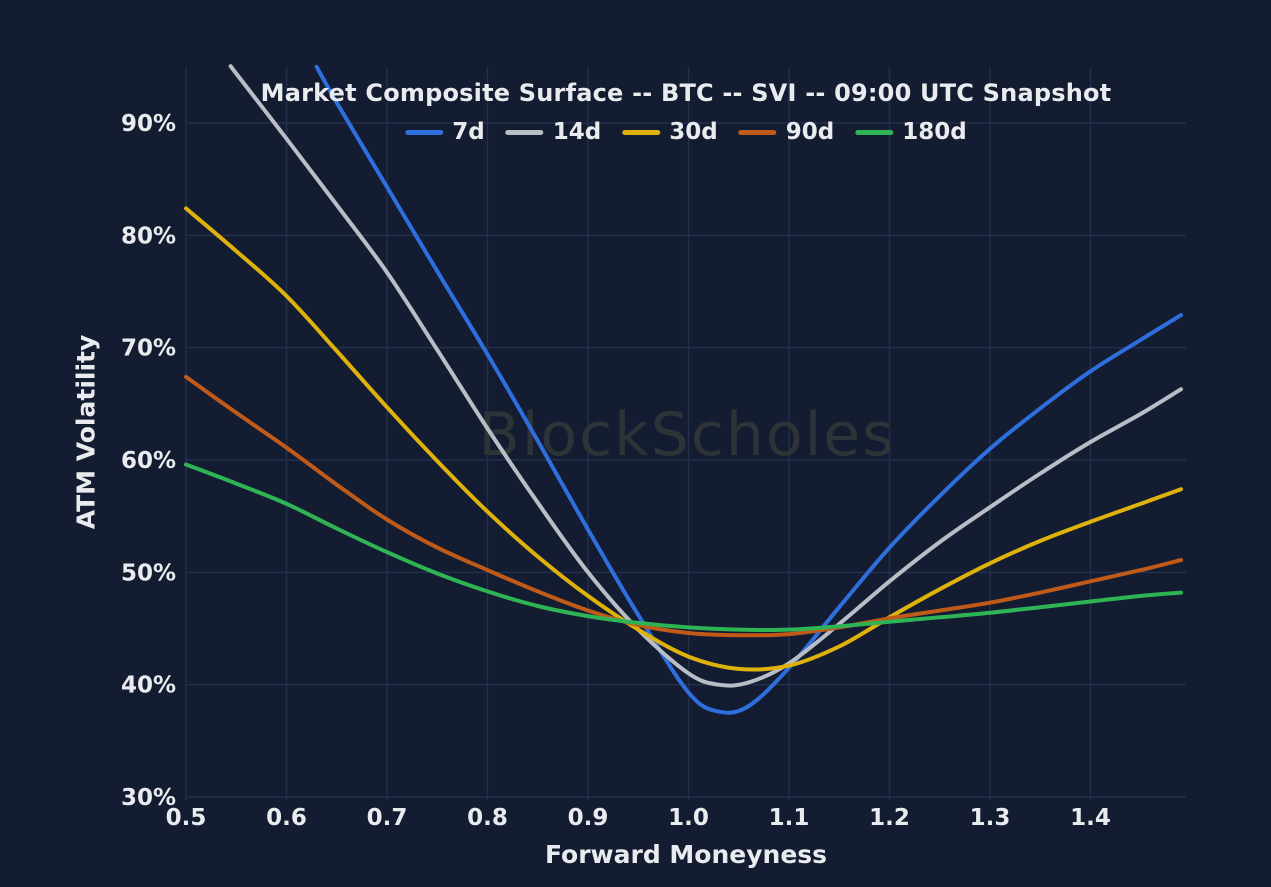 The image size is (1271, 887). What do you see at coordinates (286, 818) in the screenshot?
I see `x-tick-label: 0.6` at bounding box center [286, 818].